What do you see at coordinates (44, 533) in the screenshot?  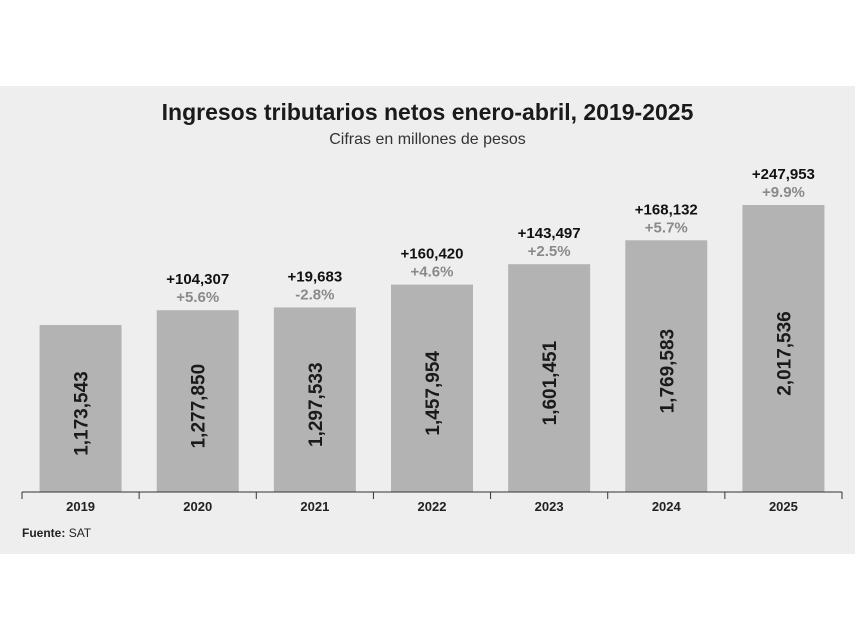 I see `source-label: Fuente:` at bounding box center [44, 533].